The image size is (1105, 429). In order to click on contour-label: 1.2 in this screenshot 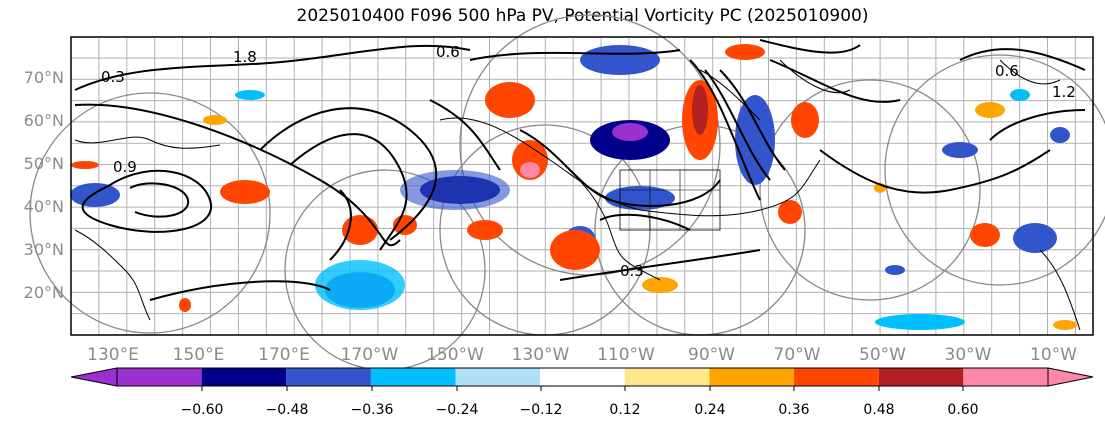, I will do `click(1064, 92)`.